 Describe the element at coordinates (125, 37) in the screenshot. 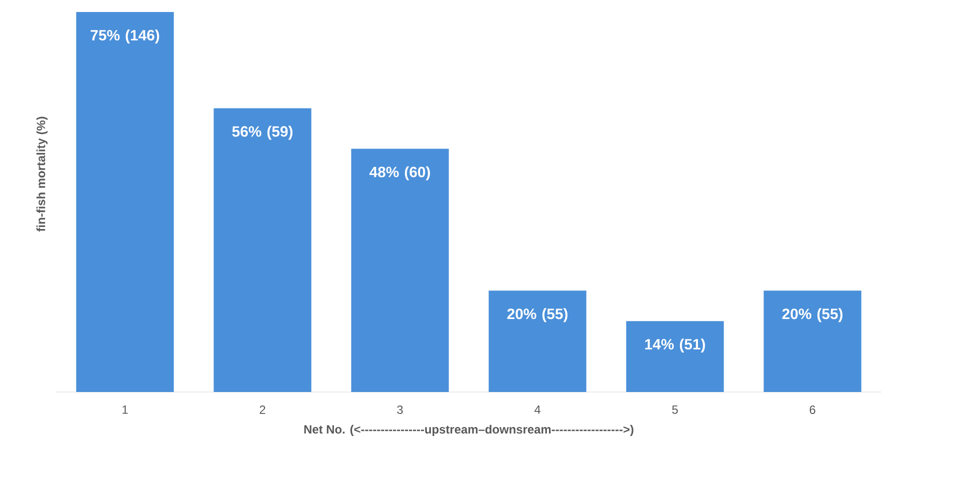

I see `data-label: 75% (146)` at that location.